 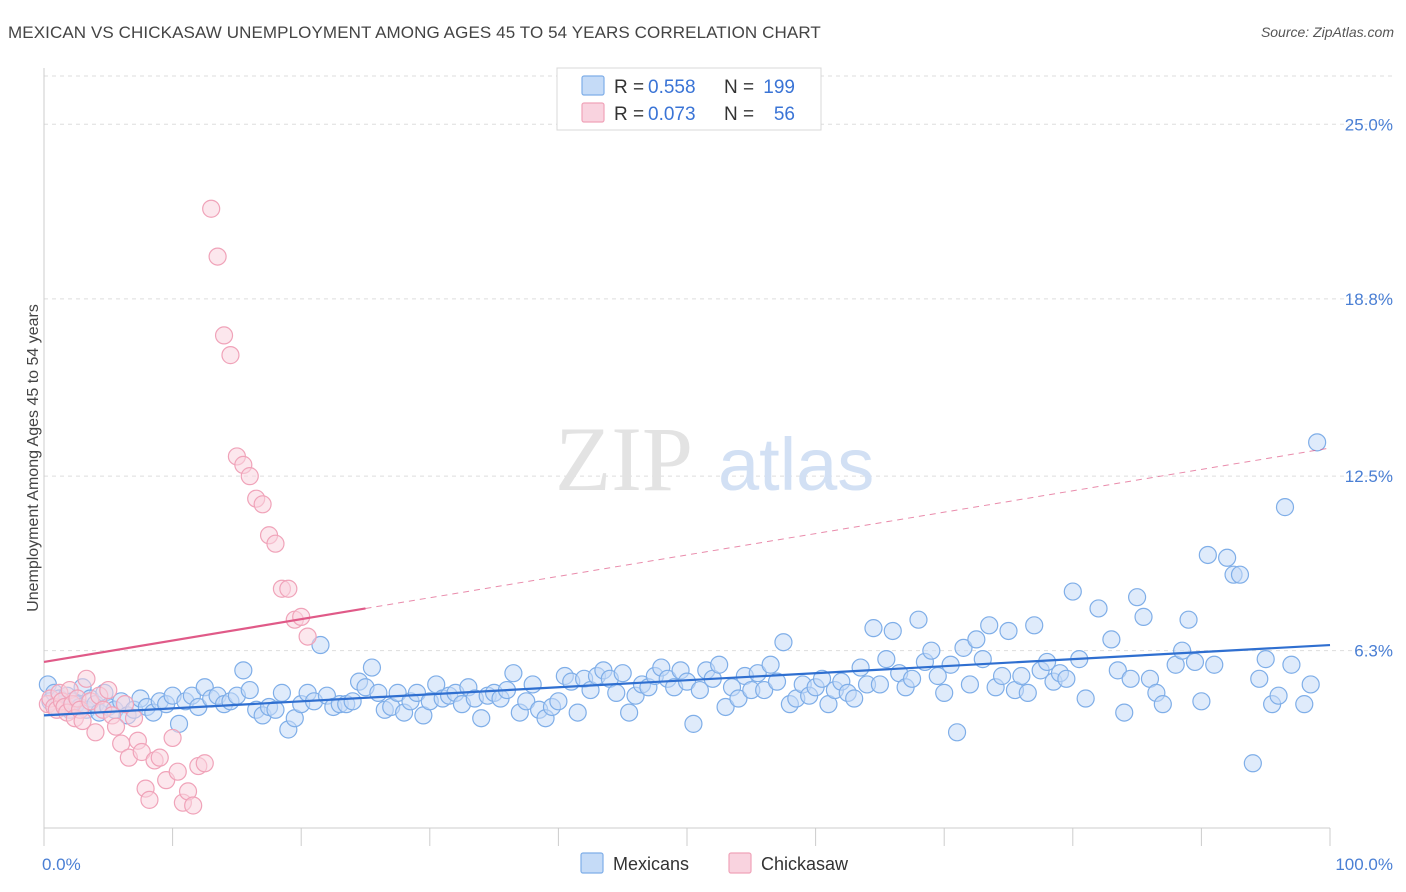 I want to click on watermark-atlas: atlas, so click(x=796, y=464).